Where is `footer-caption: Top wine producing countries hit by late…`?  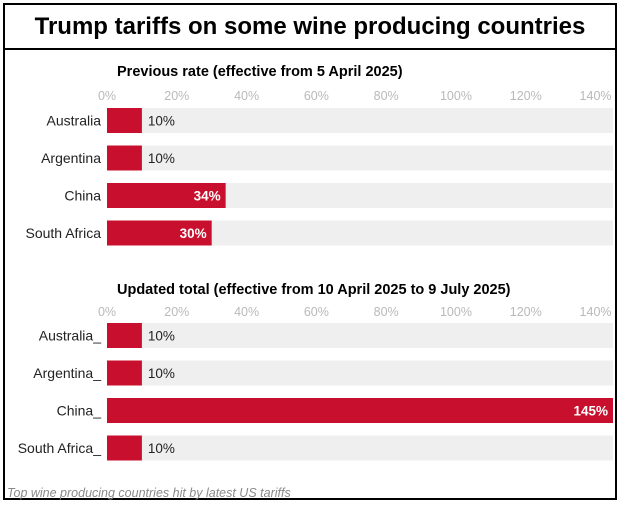 footer-caption: Top wine producing countries hit by late… is located at coordinates (149, 493).